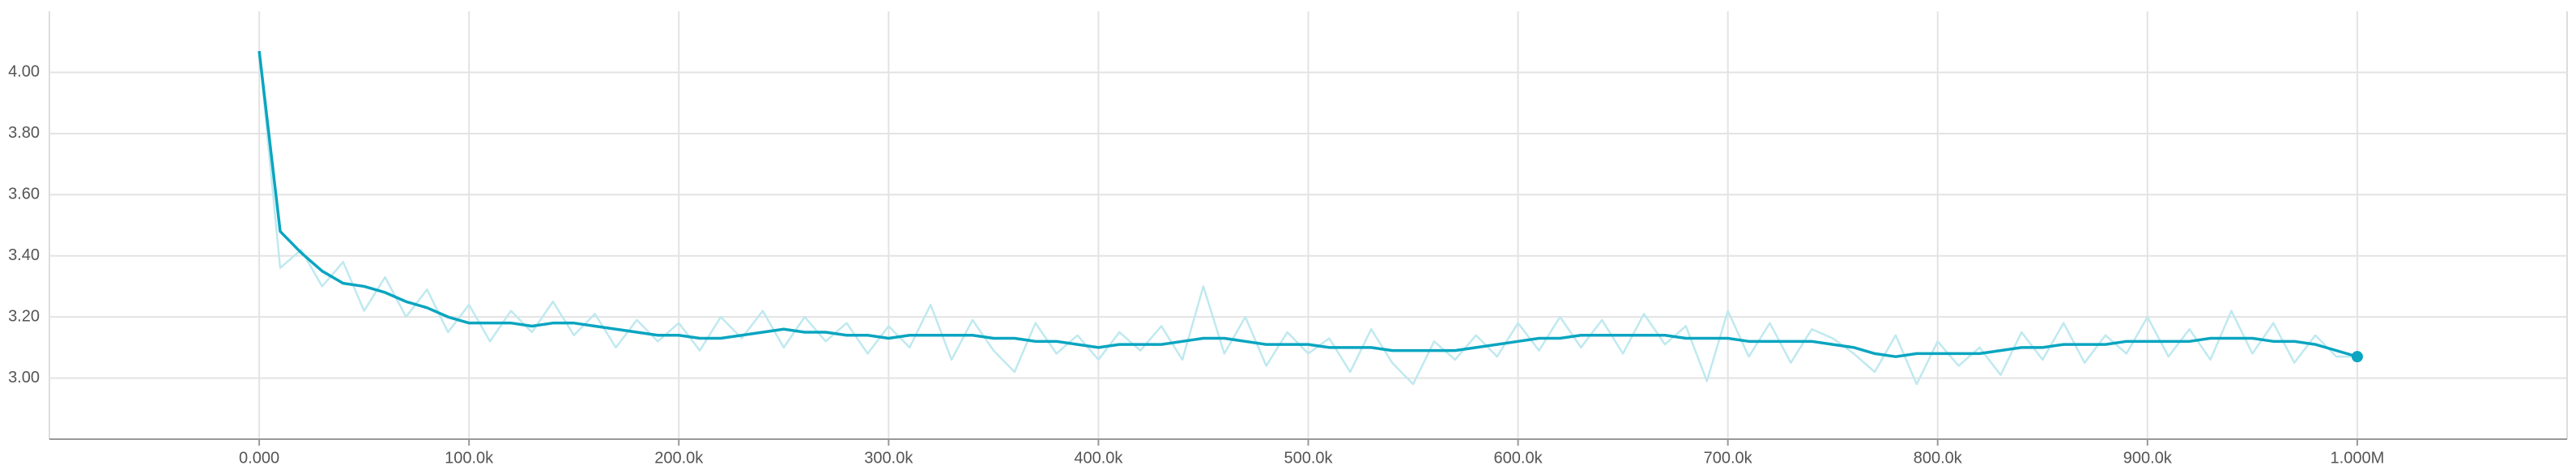 The height and width of the screenshot is (474, 2576). I want to click on x-tick-label: 0.000, so click(259, 458).